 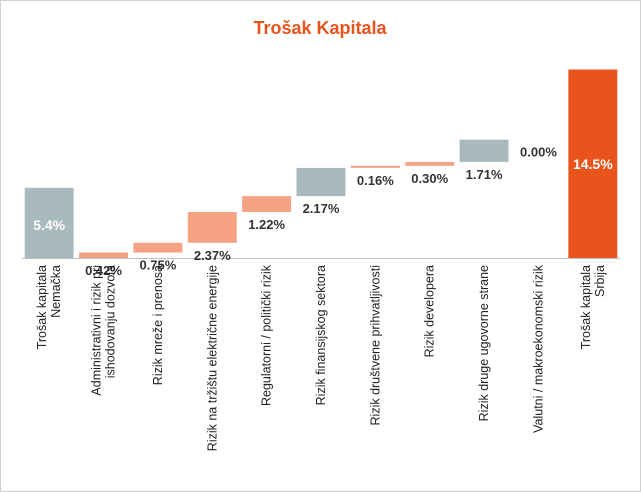 What do you see at coordinates (484, 174) in the screenshot?
I see `value-label: 1.71%` at bounding box center [484, 174].